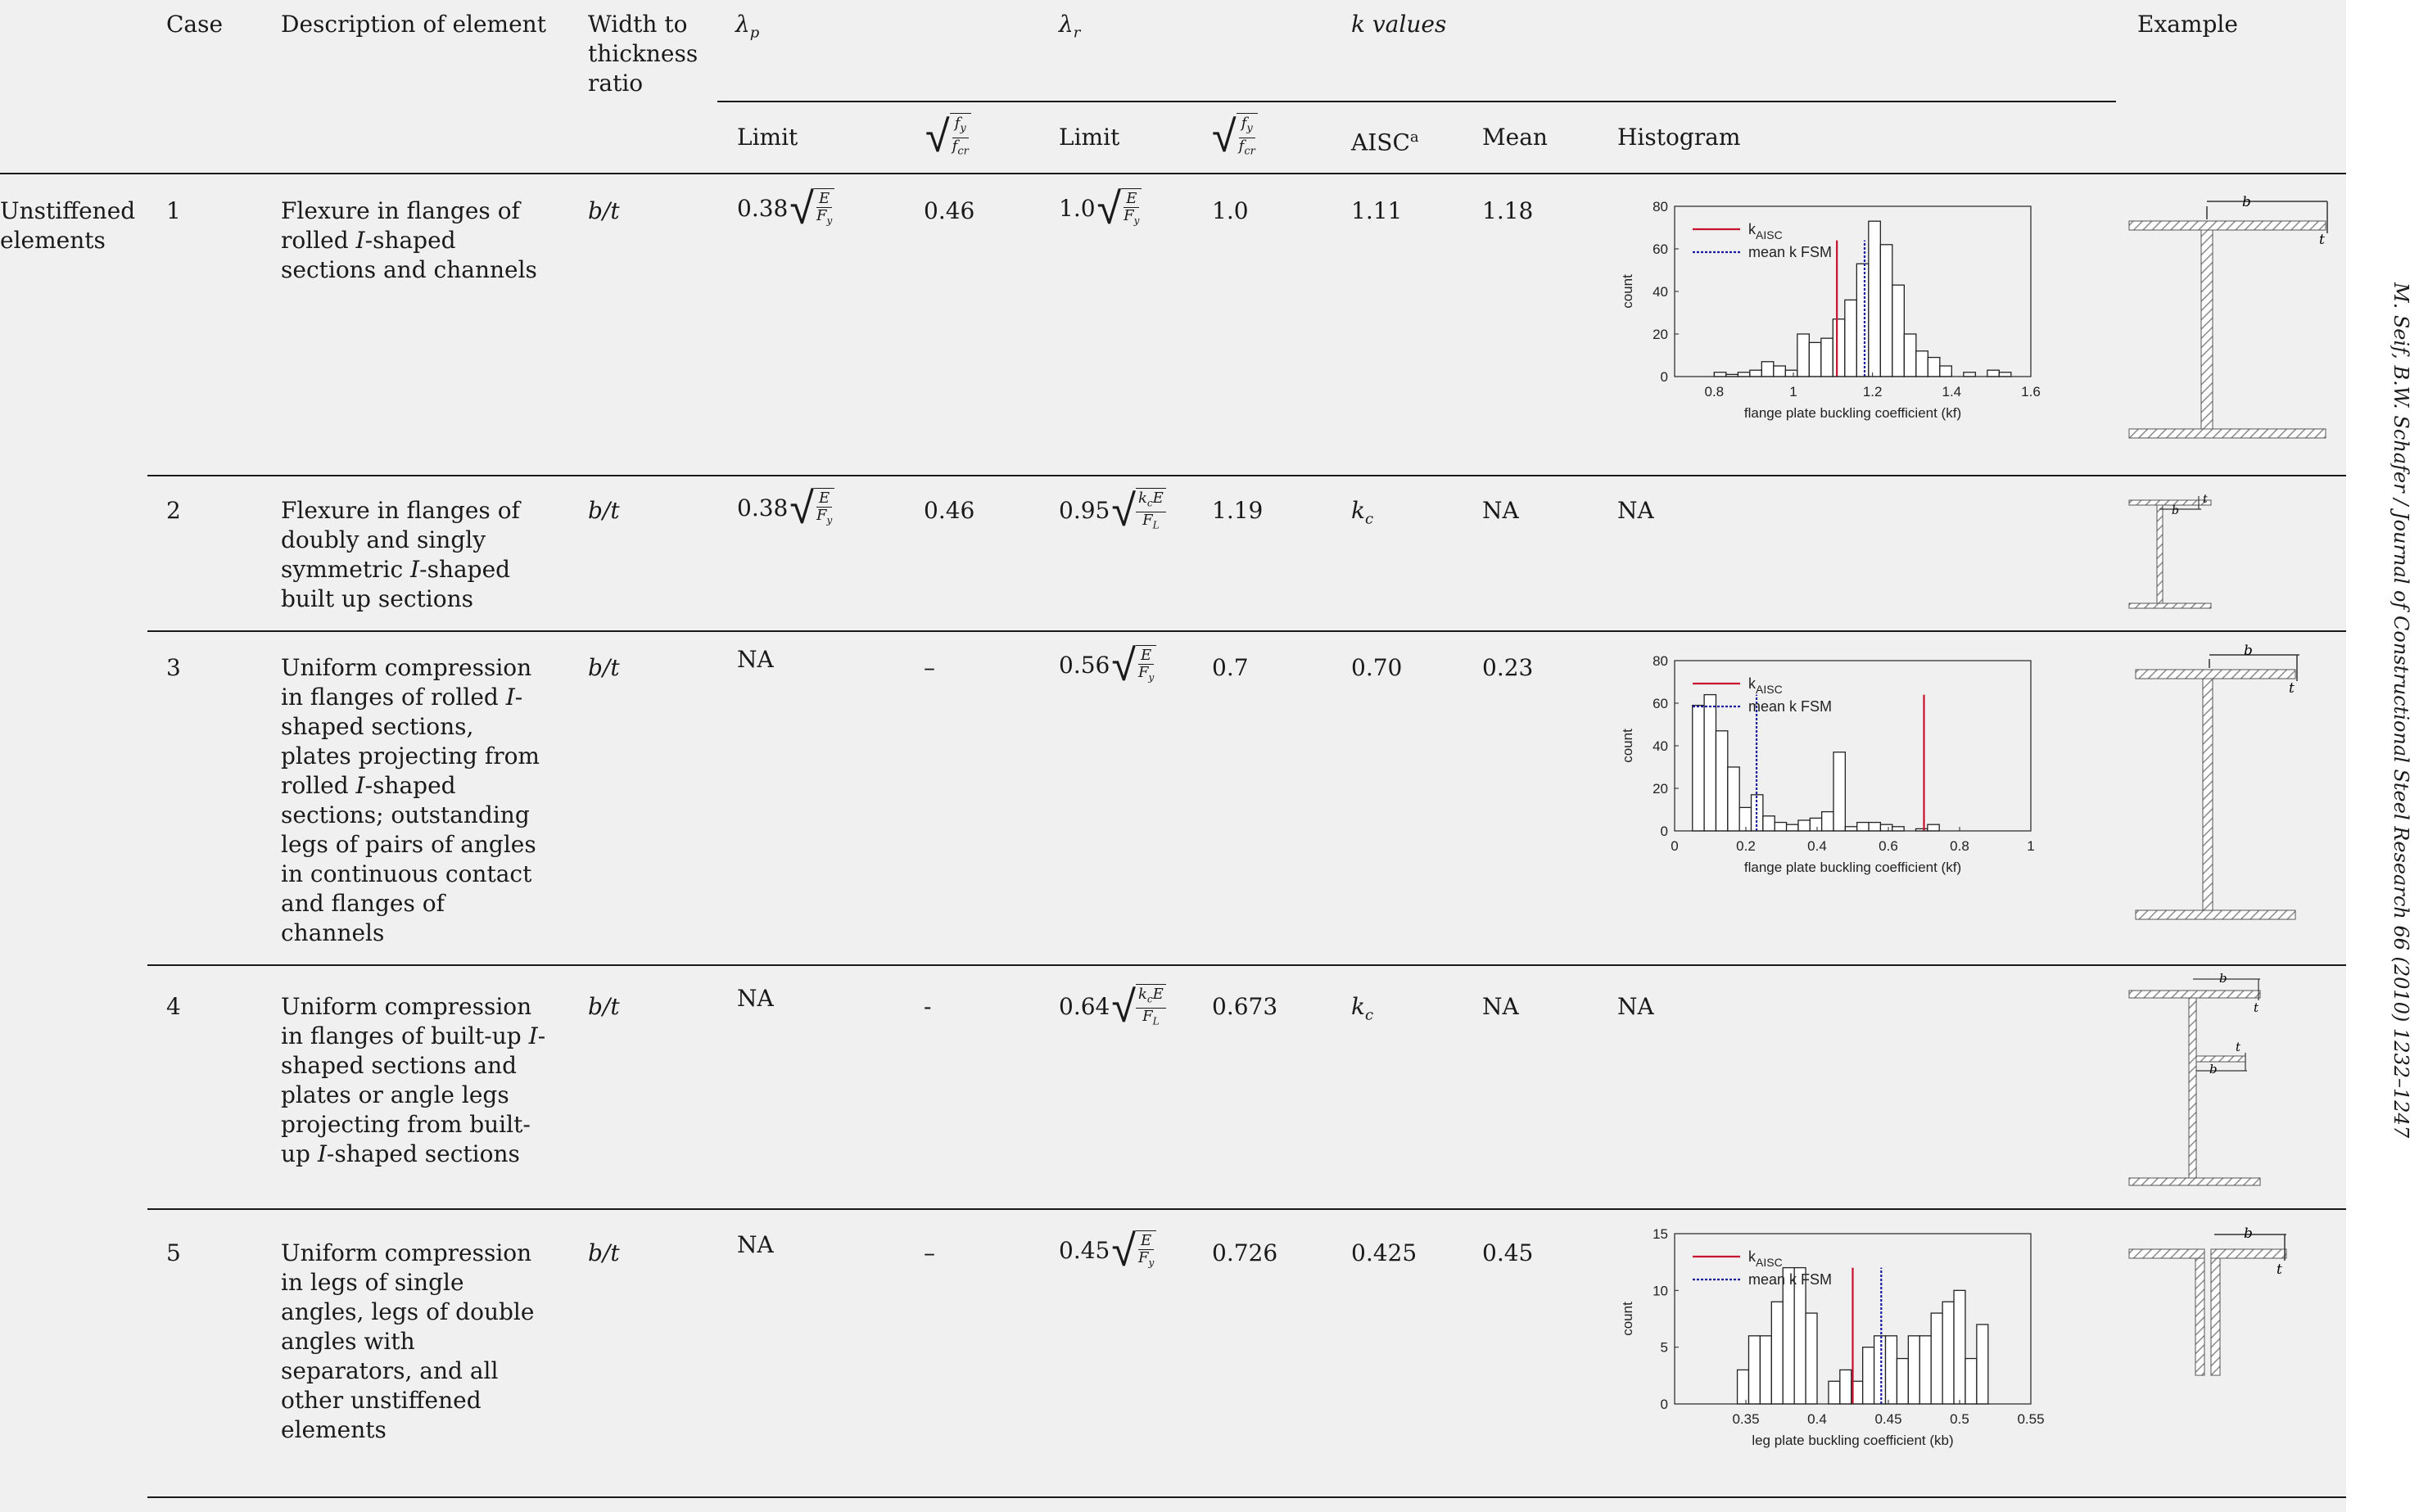 The image size is (2428, 1512). I want to click on k-aisc-text: k, so click(1358, 510).